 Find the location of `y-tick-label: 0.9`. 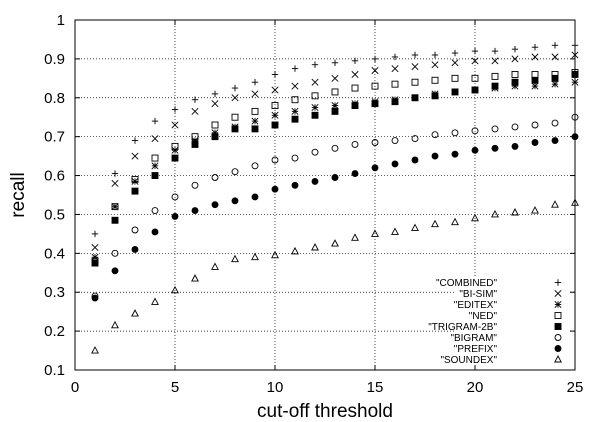

y-tick-label: 0.9 is located at coordinates (54, 59).